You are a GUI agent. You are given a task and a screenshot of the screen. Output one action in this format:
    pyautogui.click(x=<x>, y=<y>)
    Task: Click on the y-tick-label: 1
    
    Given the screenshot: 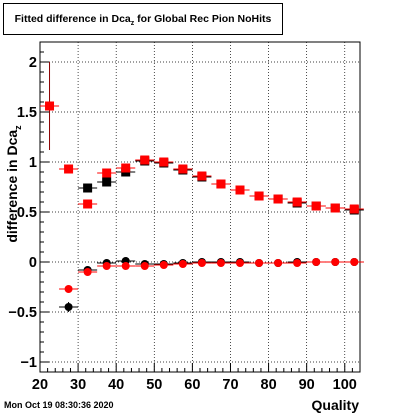 What is the action you would take?
    pyautogui.click(x=33, y=163)
    